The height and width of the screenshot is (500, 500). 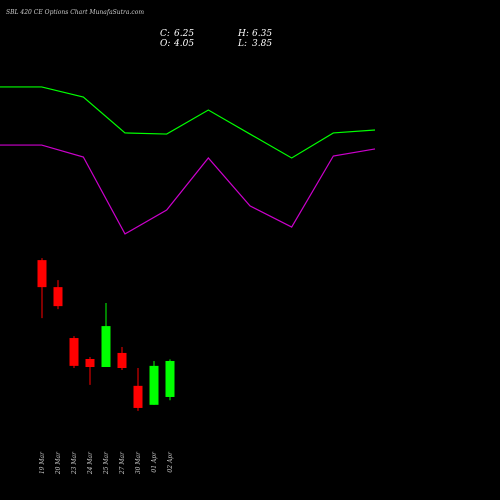 I want to click on x-tick-label: 25 Mar, so click(x=106, y=463).